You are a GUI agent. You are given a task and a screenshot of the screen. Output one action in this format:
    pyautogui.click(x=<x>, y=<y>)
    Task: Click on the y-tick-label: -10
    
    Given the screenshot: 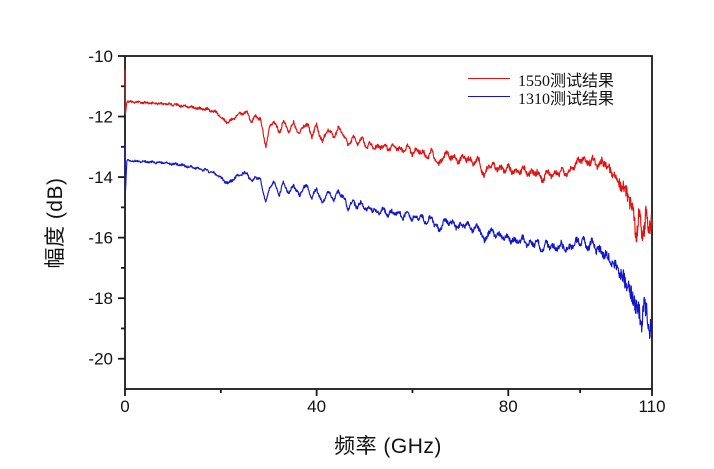 What is the action you would take?
    pyautogui.click(x=100, y=56)
    